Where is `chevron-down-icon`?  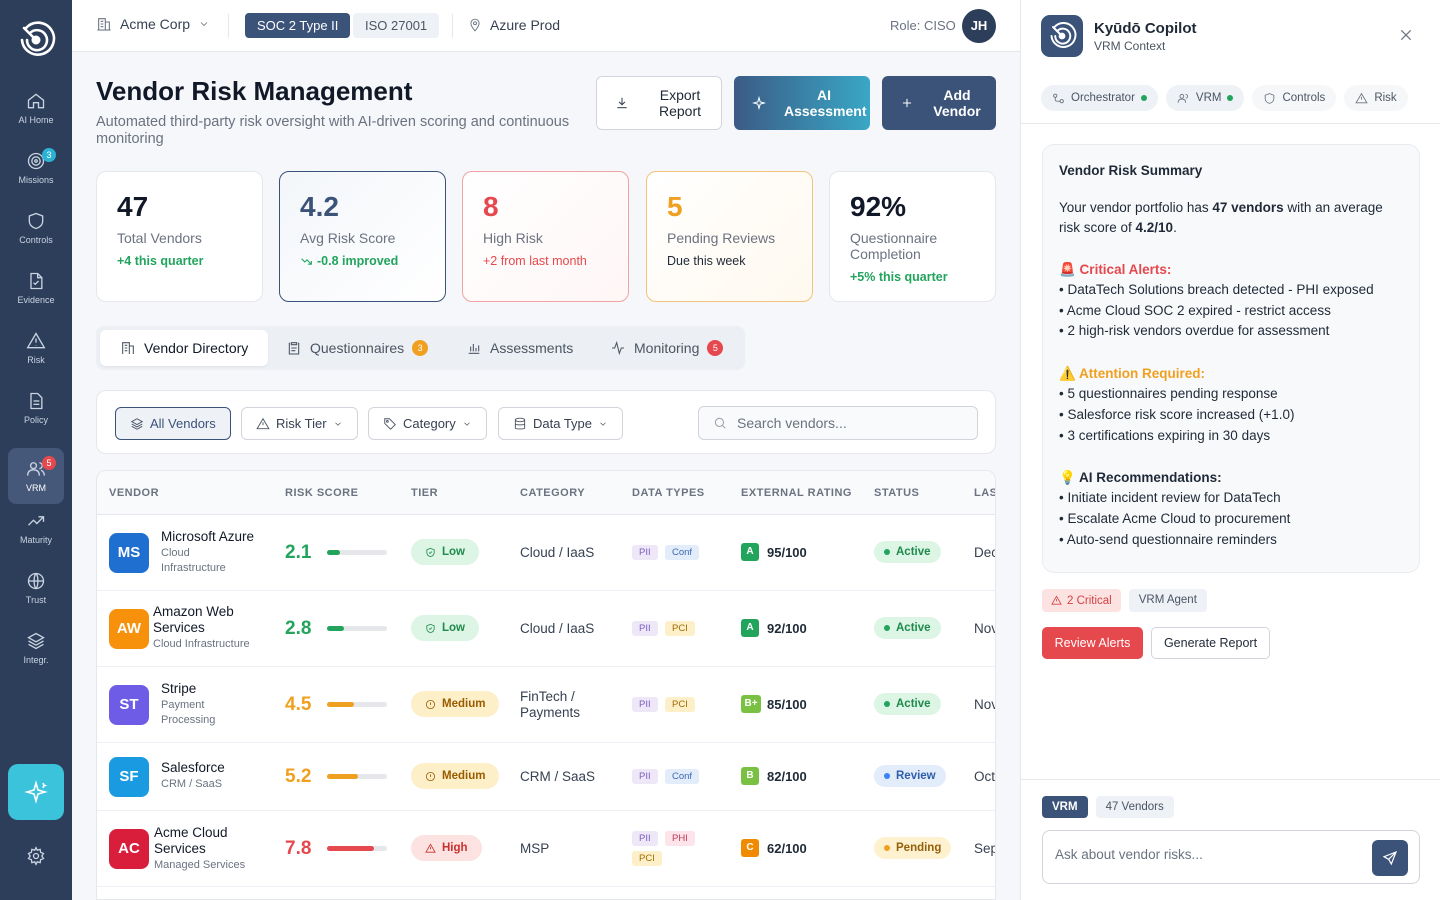
chevron-down-icon is located at coordinates (337, 424).